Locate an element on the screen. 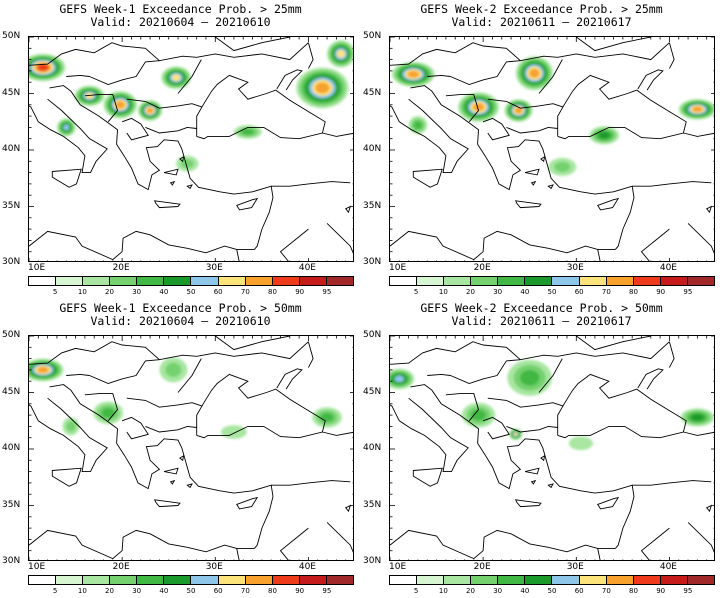 The image size is (722, 598). lon-label: 30E is located at coordinates (575, 567).